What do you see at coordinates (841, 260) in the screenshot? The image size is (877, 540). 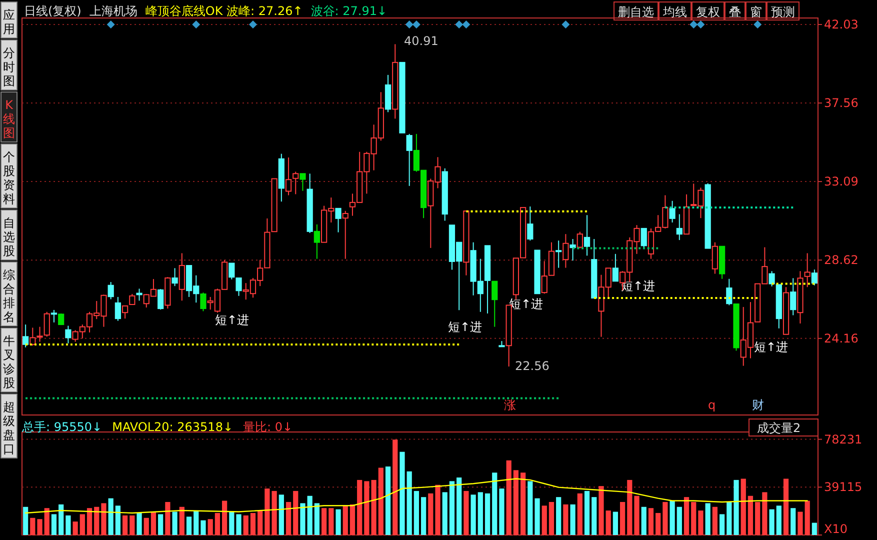 I see `y-tick-label: 28.62` at bounding box center [841, 260].